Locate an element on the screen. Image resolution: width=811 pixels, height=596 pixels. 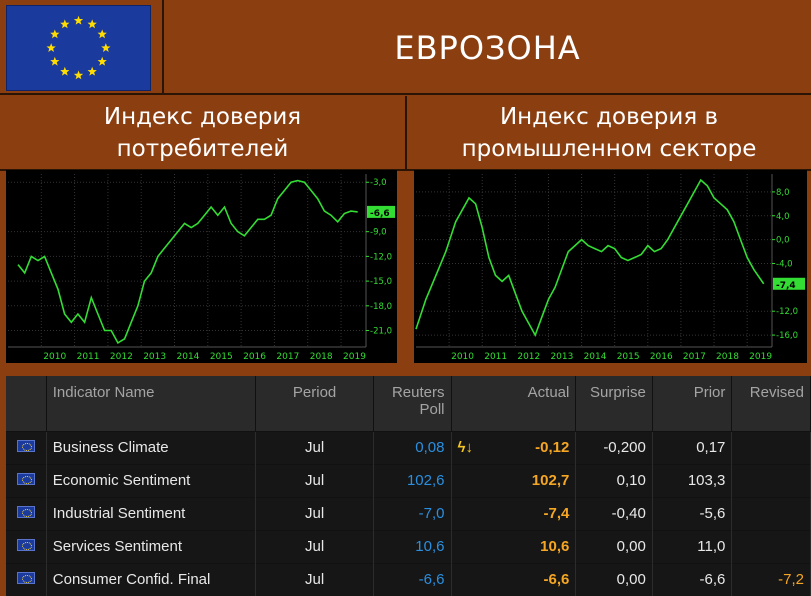
reuters-poll-text: 0,08 is located at coordinates (430, 447).